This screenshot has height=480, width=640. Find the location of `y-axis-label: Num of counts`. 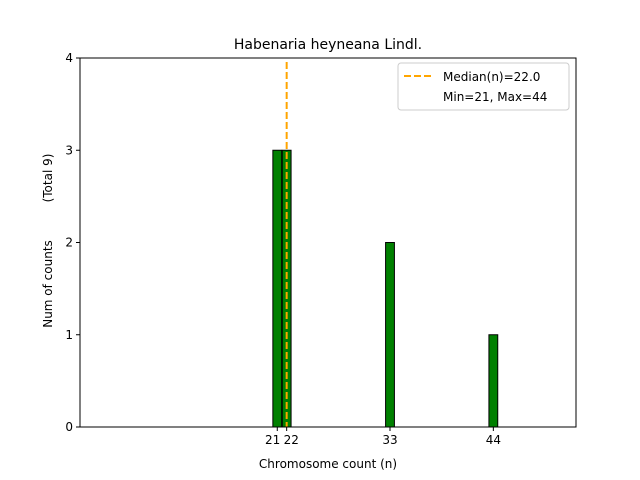

y-axis-label: Num of counts is located at coordinates (48, 284).